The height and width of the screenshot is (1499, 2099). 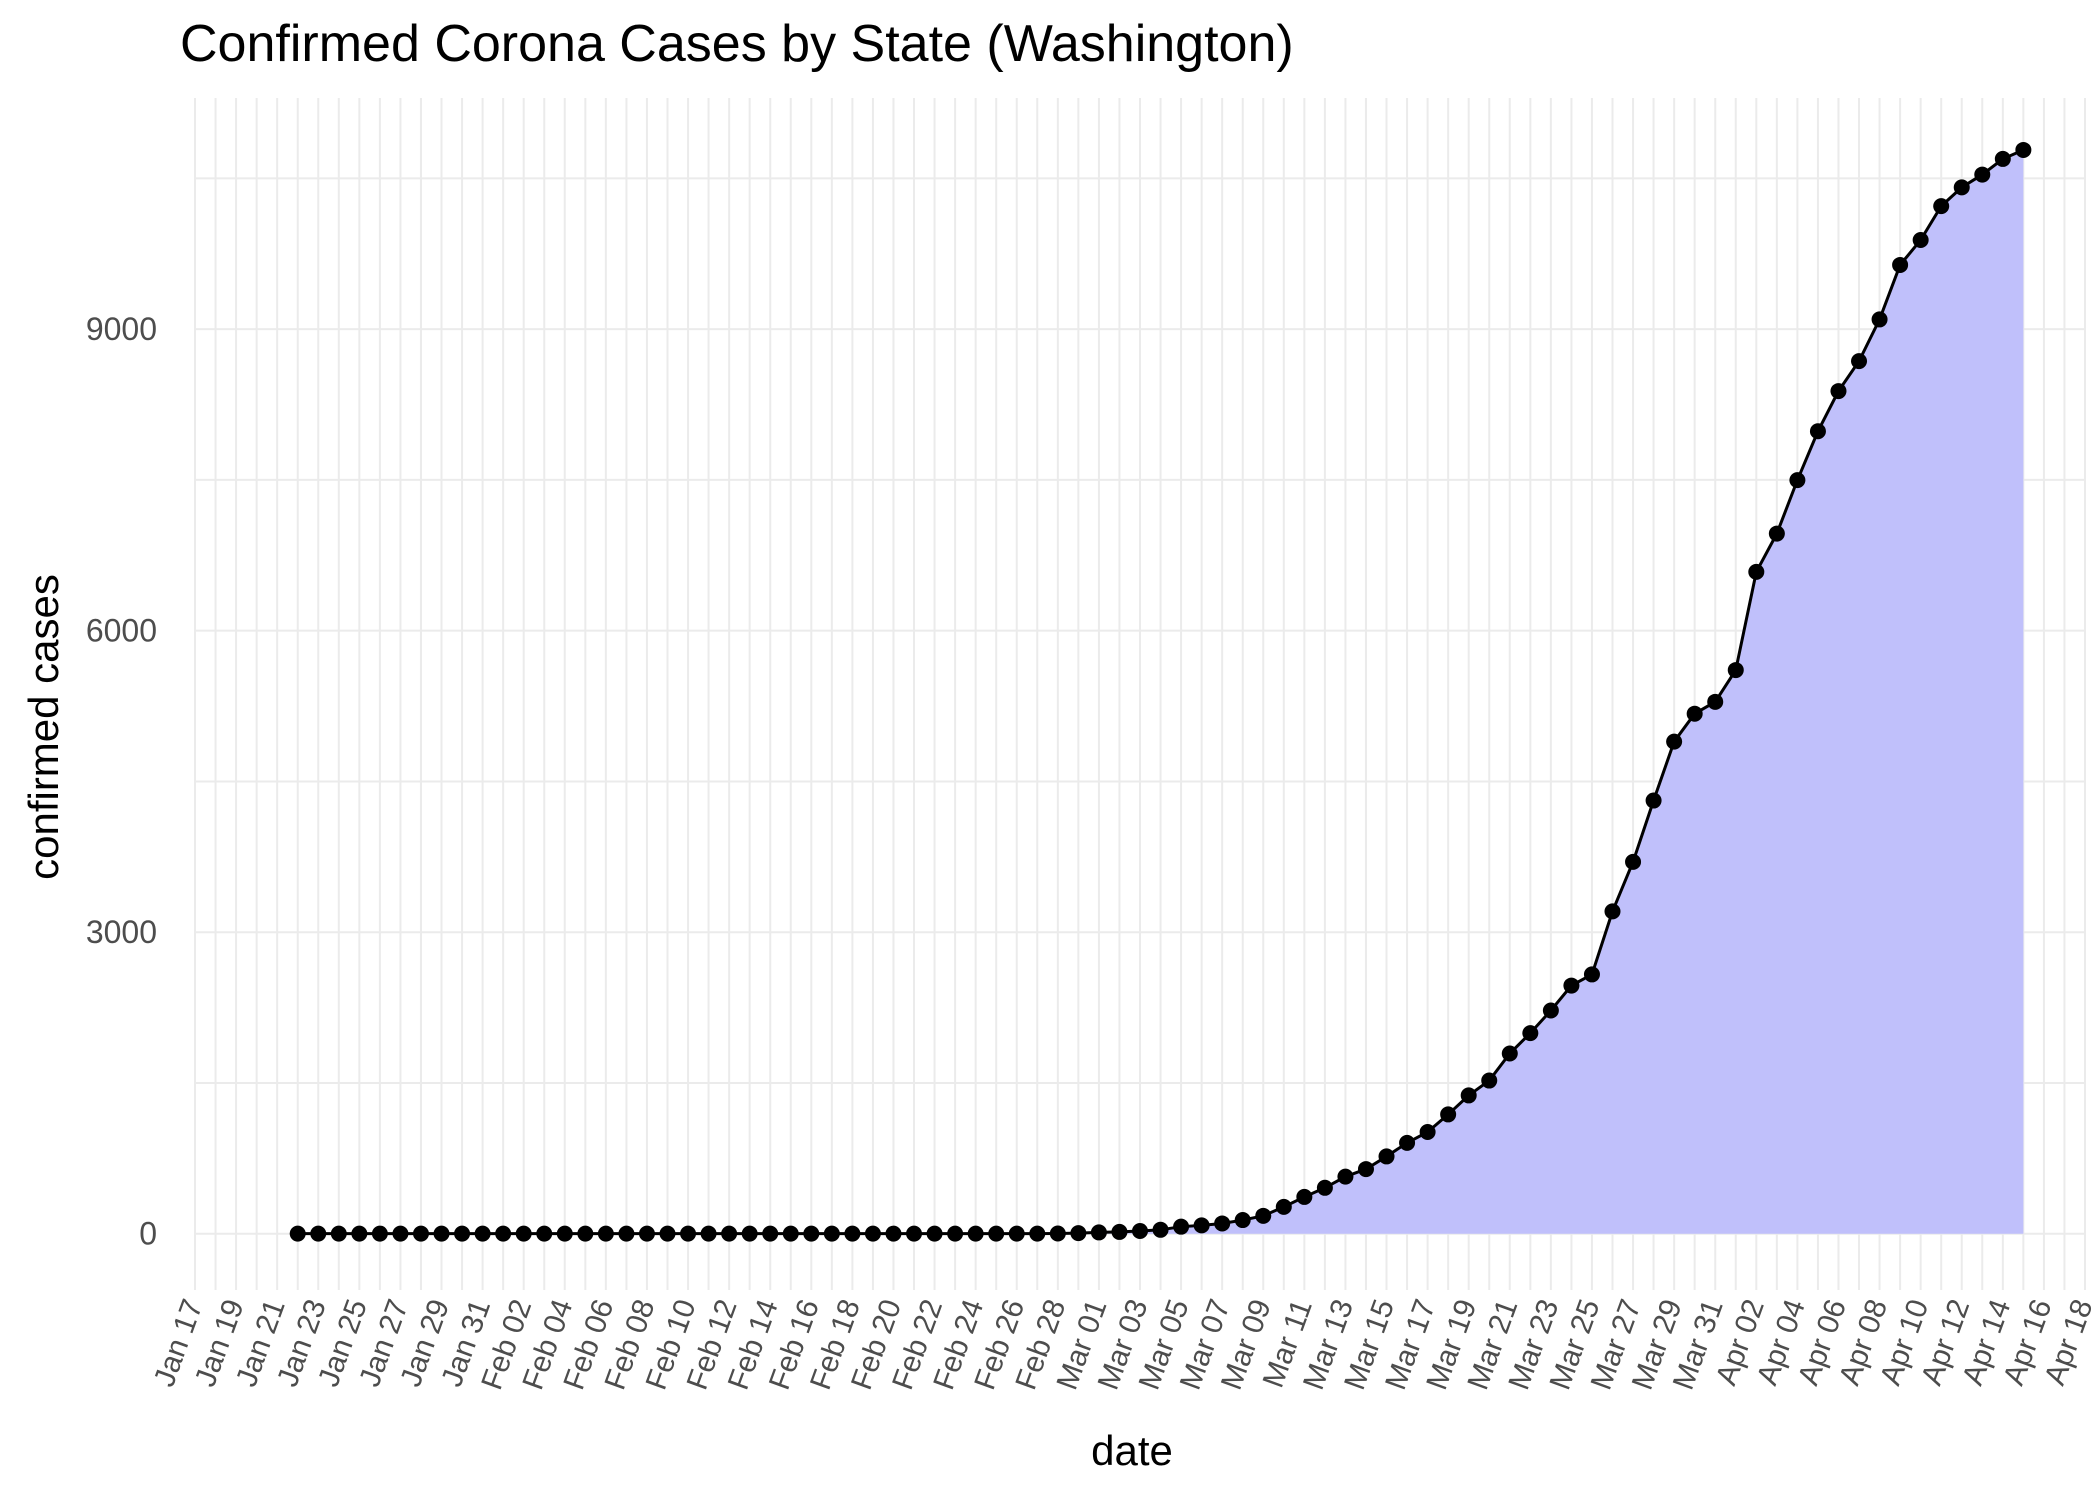 I want to click on y-tick-label: 3000, so click(x=121, y=932).